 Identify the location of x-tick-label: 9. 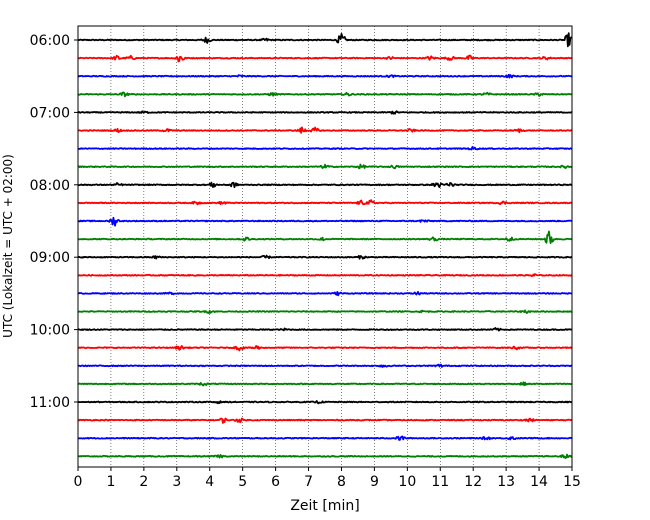
(374, 482).